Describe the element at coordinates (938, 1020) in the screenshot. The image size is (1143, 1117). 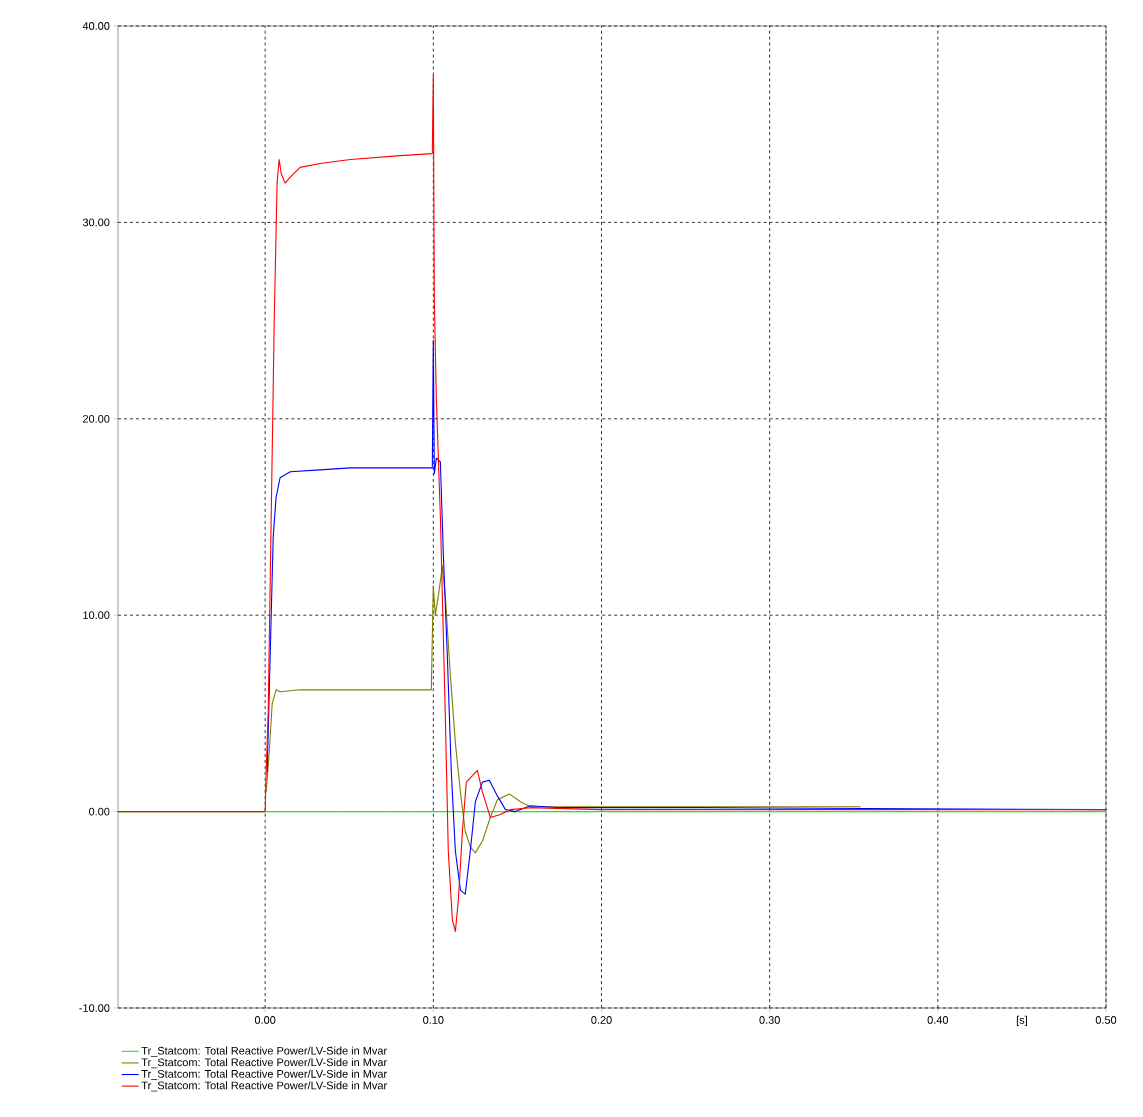
I see `x-tick-label: 0.40` at that location.